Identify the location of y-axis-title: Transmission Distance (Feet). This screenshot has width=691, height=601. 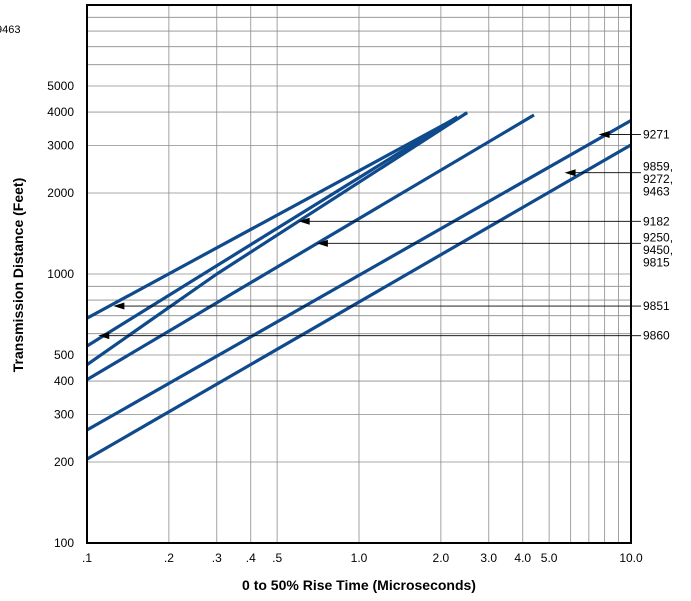
(18, 275).